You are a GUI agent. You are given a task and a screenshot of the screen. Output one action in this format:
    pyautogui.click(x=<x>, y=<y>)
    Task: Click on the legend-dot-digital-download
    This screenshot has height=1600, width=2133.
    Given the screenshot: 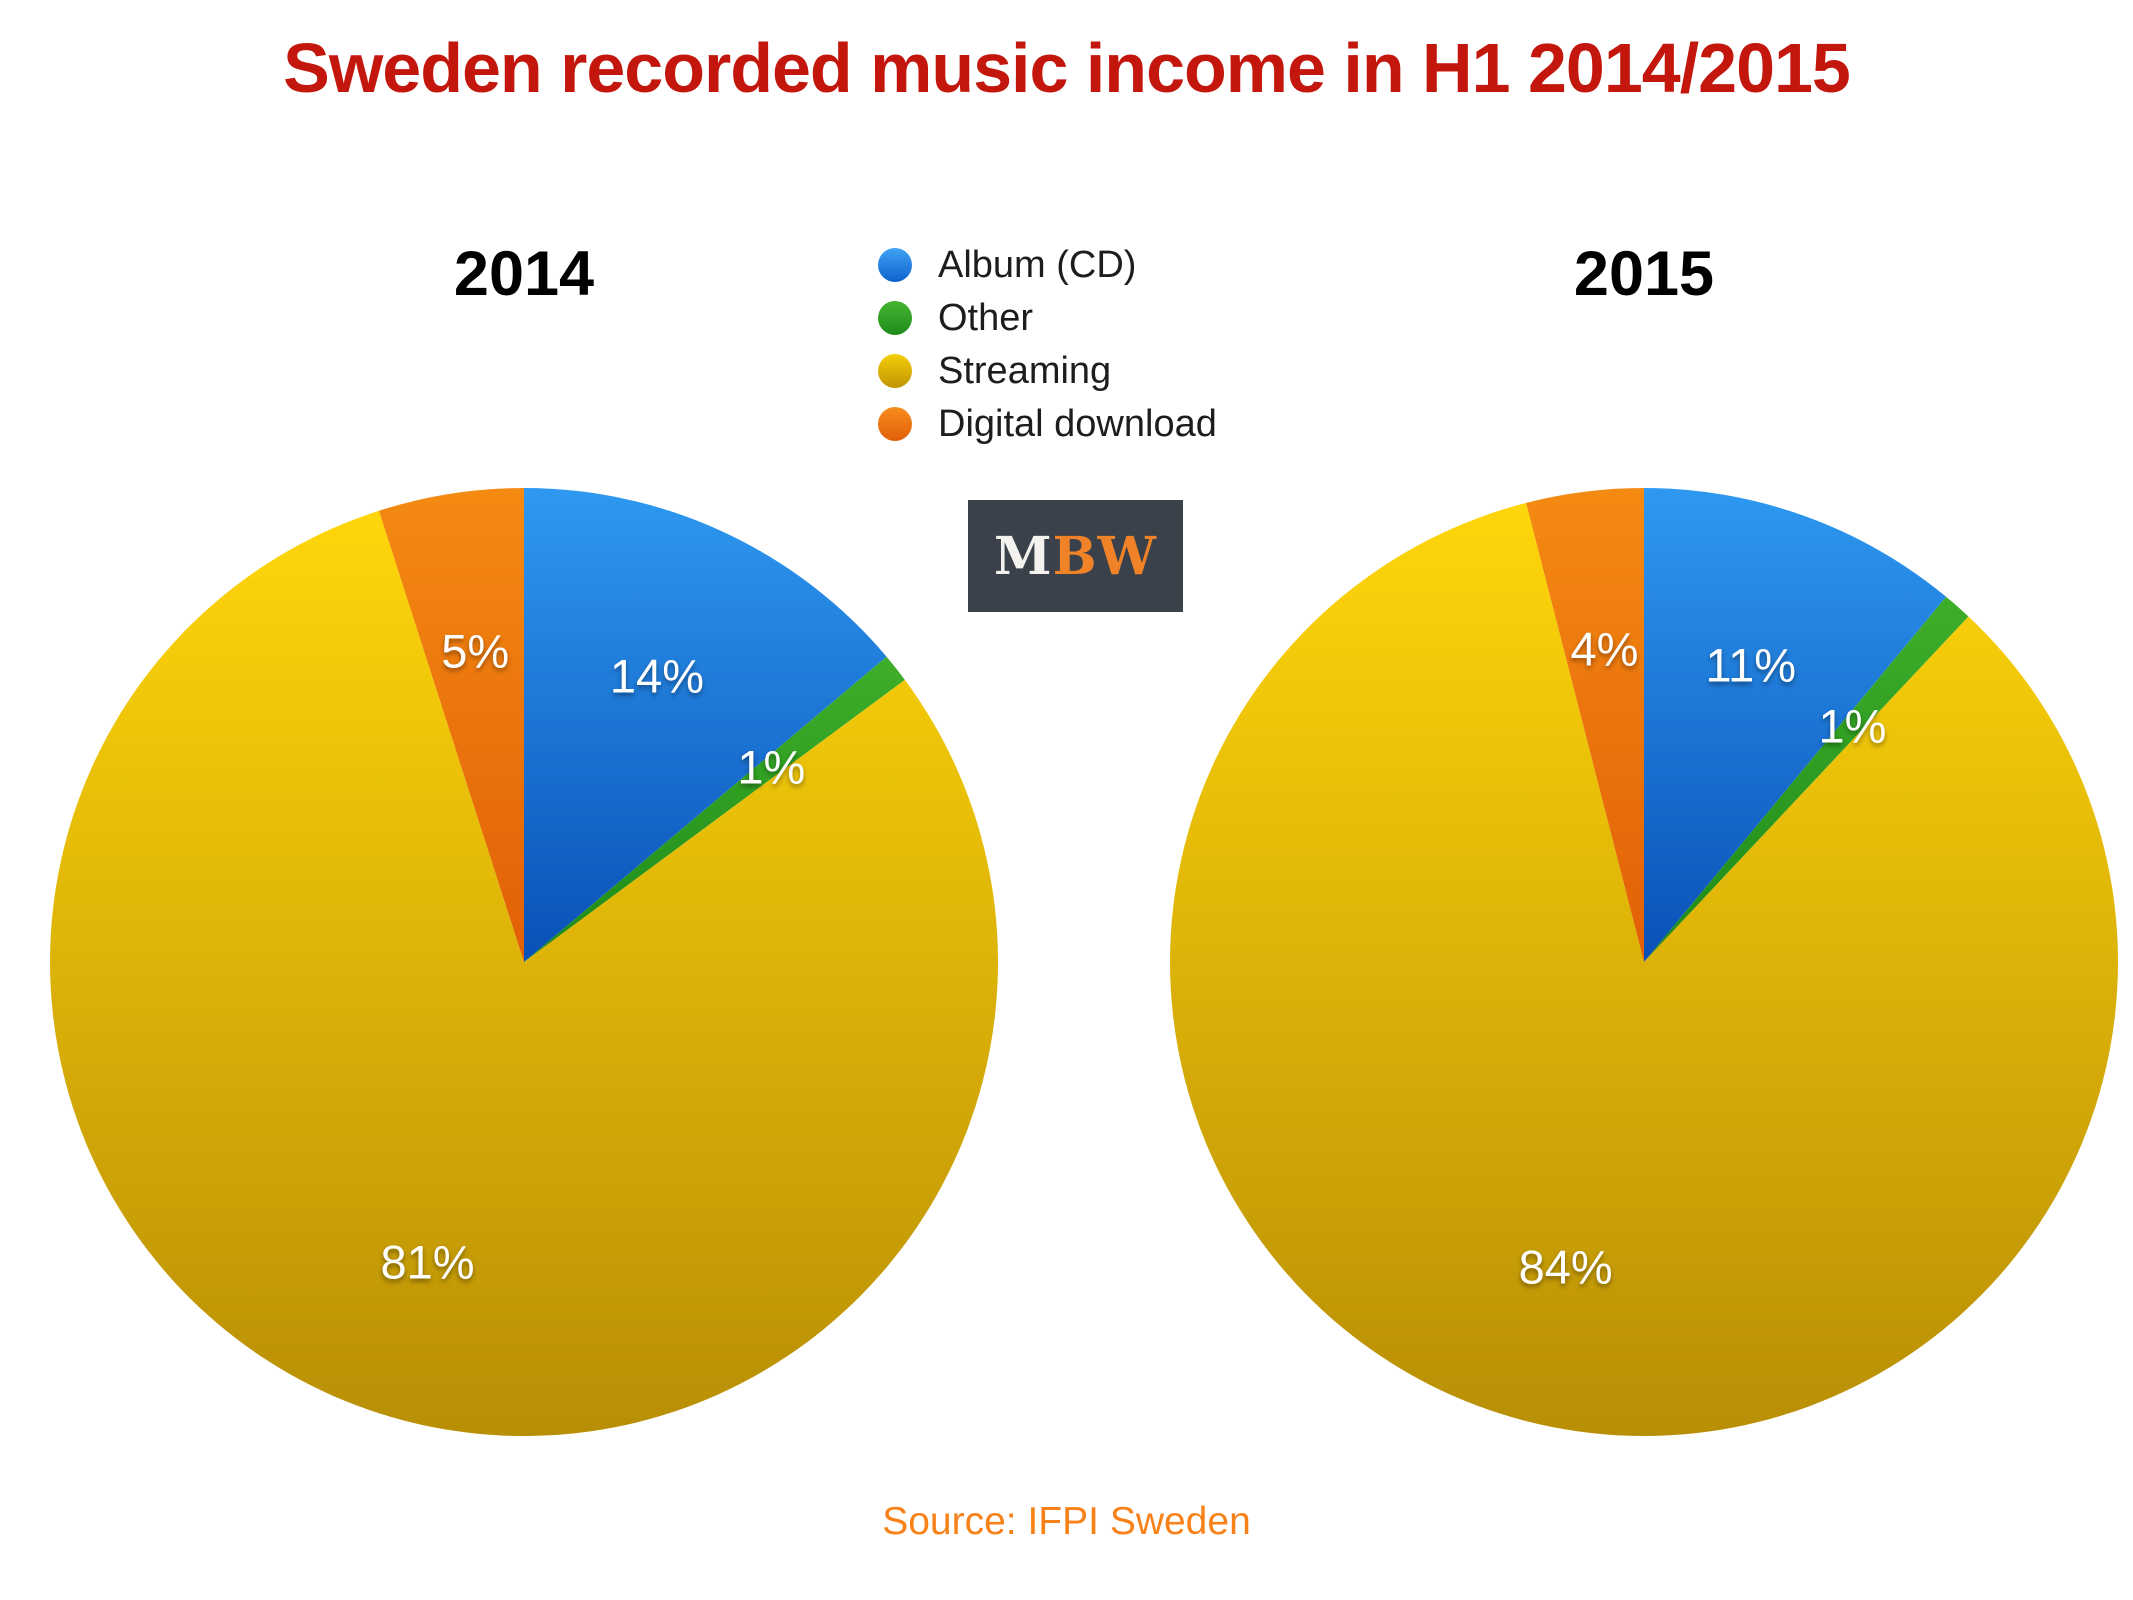 What is the action you would take?
    pyautogui.click(x=895, y=424)
    